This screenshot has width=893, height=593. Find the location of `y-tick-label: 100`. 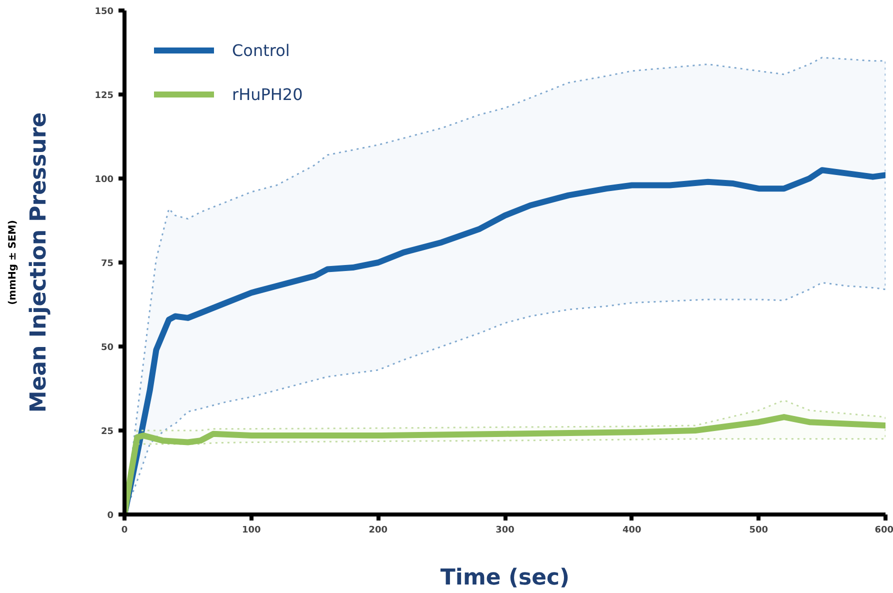

y-tick-label: 100 is located at coordinates (104, 180).